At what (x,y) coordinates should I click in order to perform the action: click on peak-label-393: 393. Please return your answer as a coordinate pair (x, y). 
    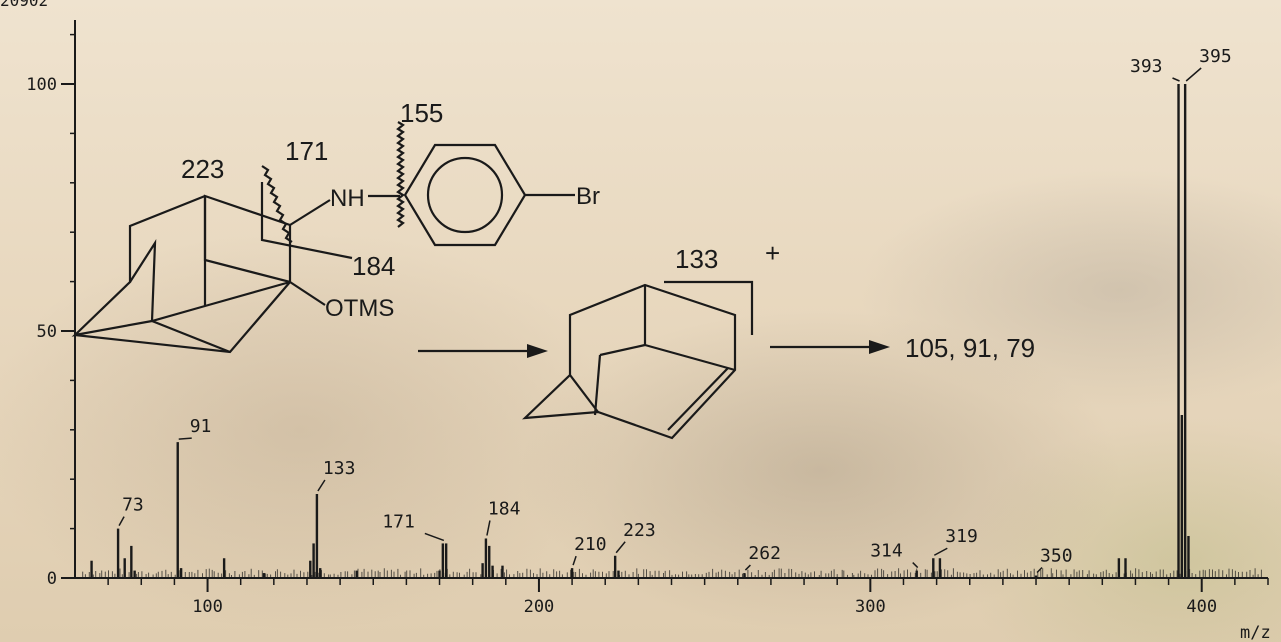
    Looking at the image, I should click on (1146, 66).